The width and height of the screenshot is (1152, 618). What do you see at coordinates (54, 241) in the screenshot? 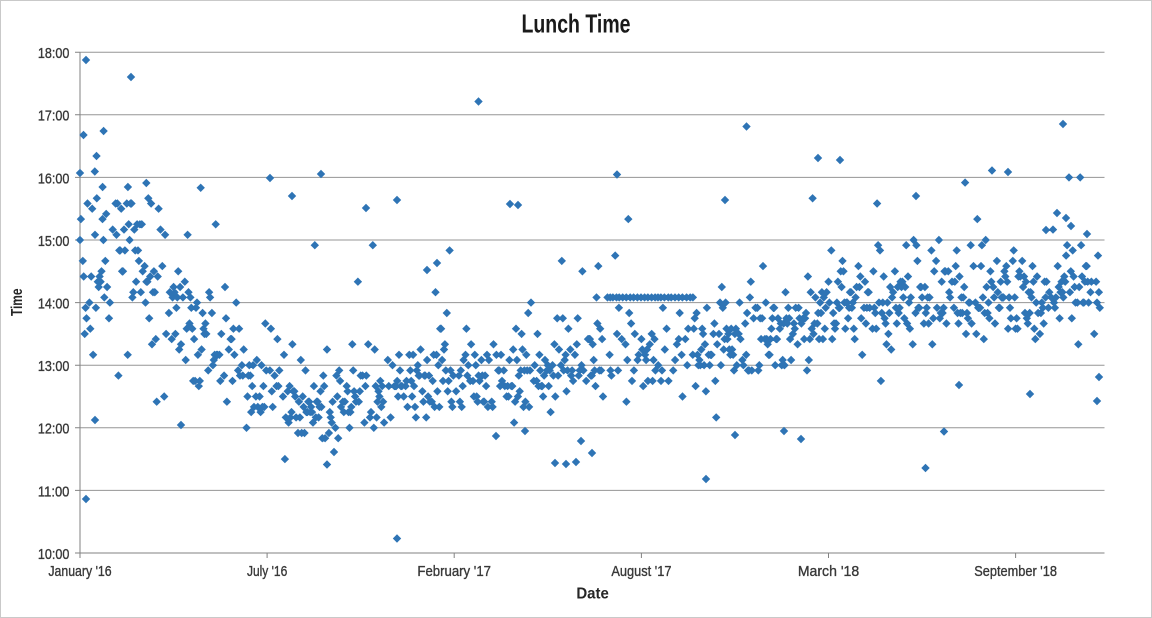
I see `svg-text: 15:00` at bounding box center [54, 241].